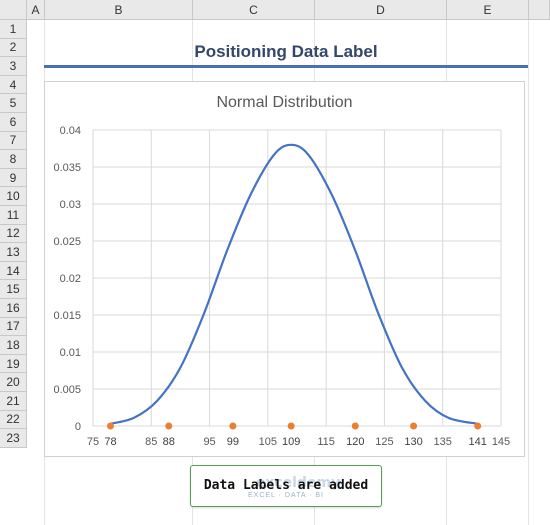  What do you see at coordinates (443, 442) in the screenshot?
I see `x-tick-label: 135` at bounding box center [443, 442].